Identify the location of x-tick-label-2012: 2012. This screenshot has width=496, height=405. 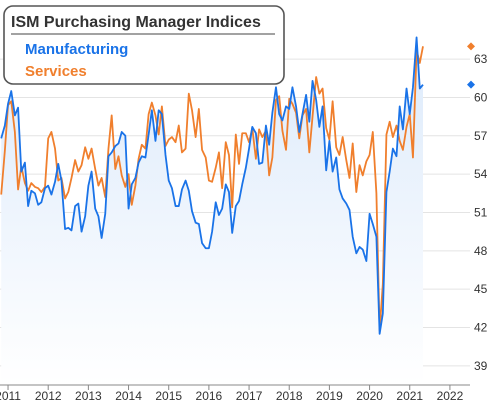
(48, 396).